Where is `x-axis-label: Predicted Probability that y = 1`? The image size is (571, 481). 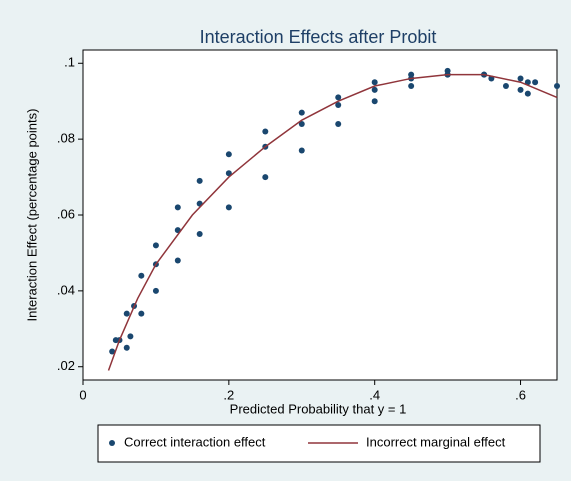
x-axis-label: Predicted Probability that y = 1 is located at coordinates (318, 408).